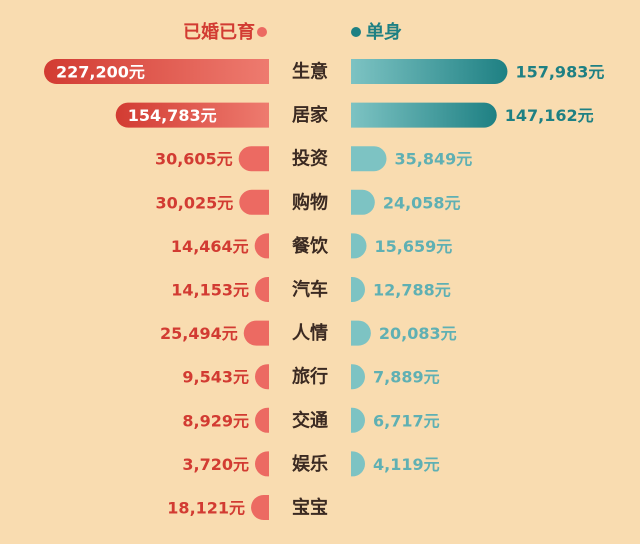 The image size is (640, 544). What do you see at coordinates (422, 202) in the screenshot?
I see `value-label-single: 24,058元` at bounding box center [422, 202].